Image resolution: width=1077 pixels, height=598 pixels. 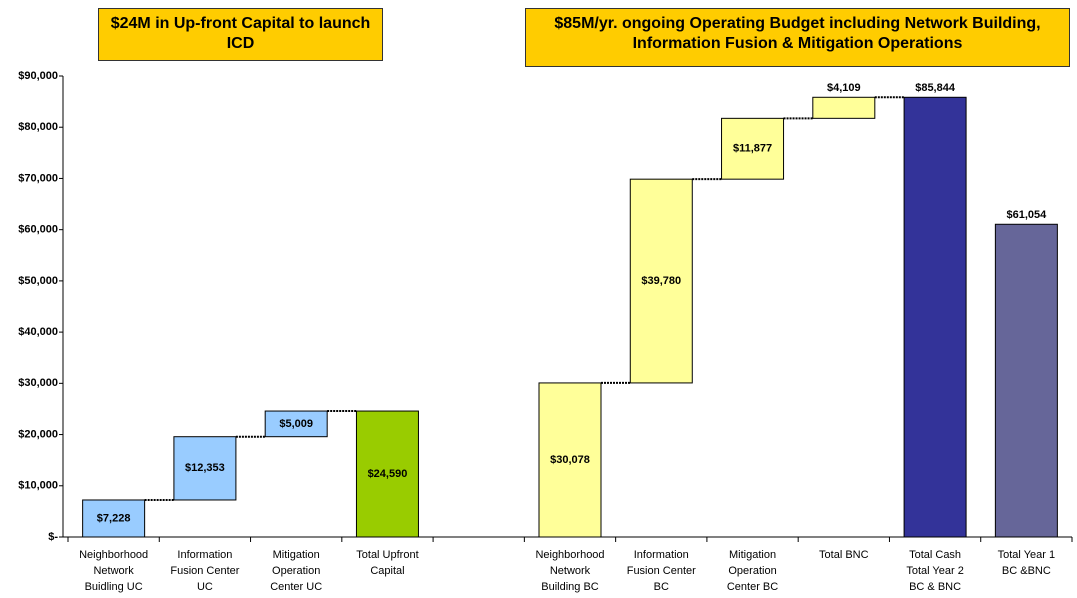 I want to click on x-tick-label: Mitigation Operation Center BC, so click(x=752, y=571).